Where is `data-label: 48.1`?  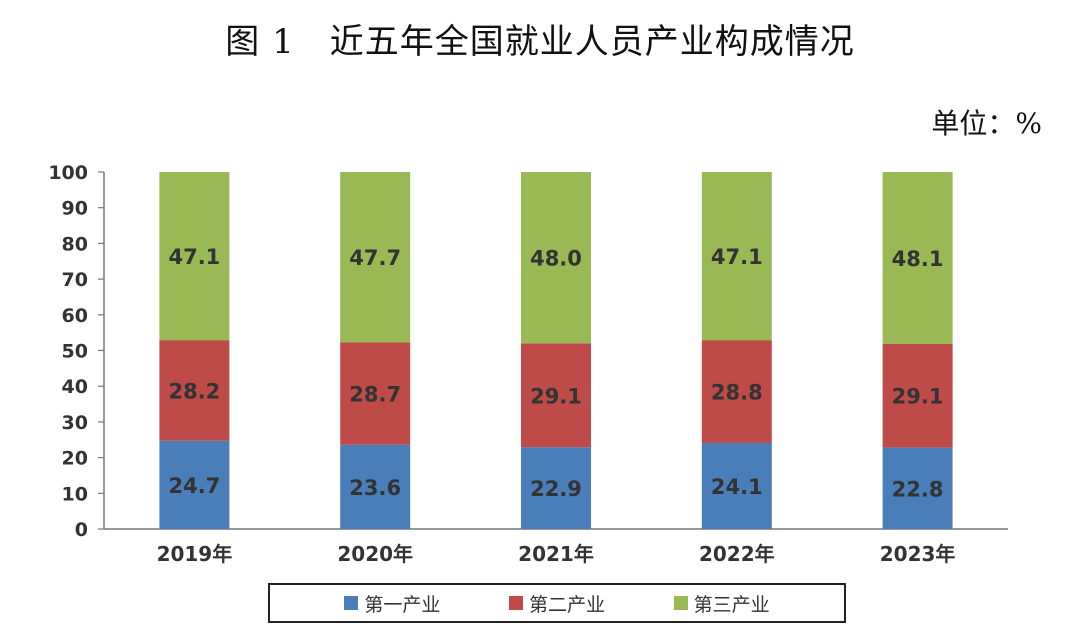
data-label: 48.1 is located at coordinates (918, 259).